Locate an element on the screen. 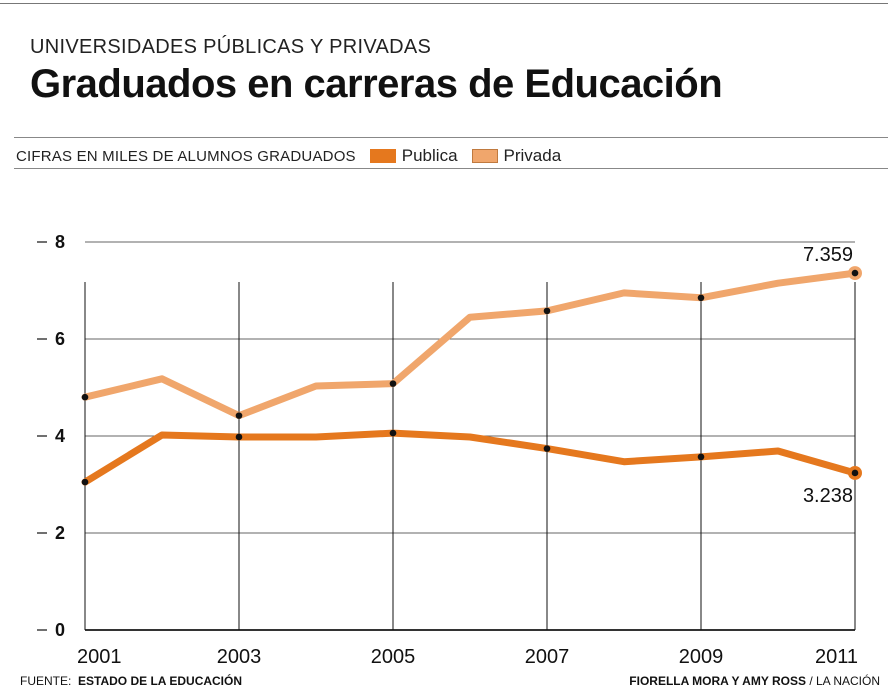 The height and width of the screenshot is (693, 888). y-tick-label-8: 8 is located at coordinates (60, 242).